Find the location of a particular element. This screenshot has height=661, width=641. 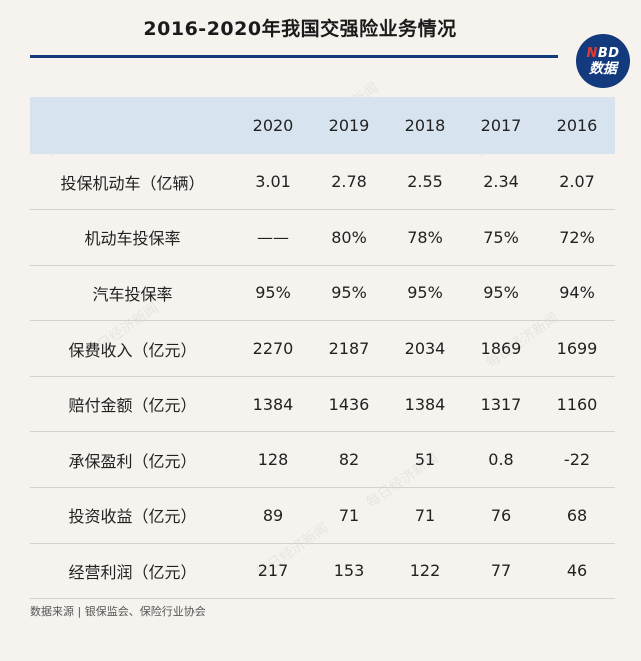

table-cell: 77 is located at coordinates (501, 571).